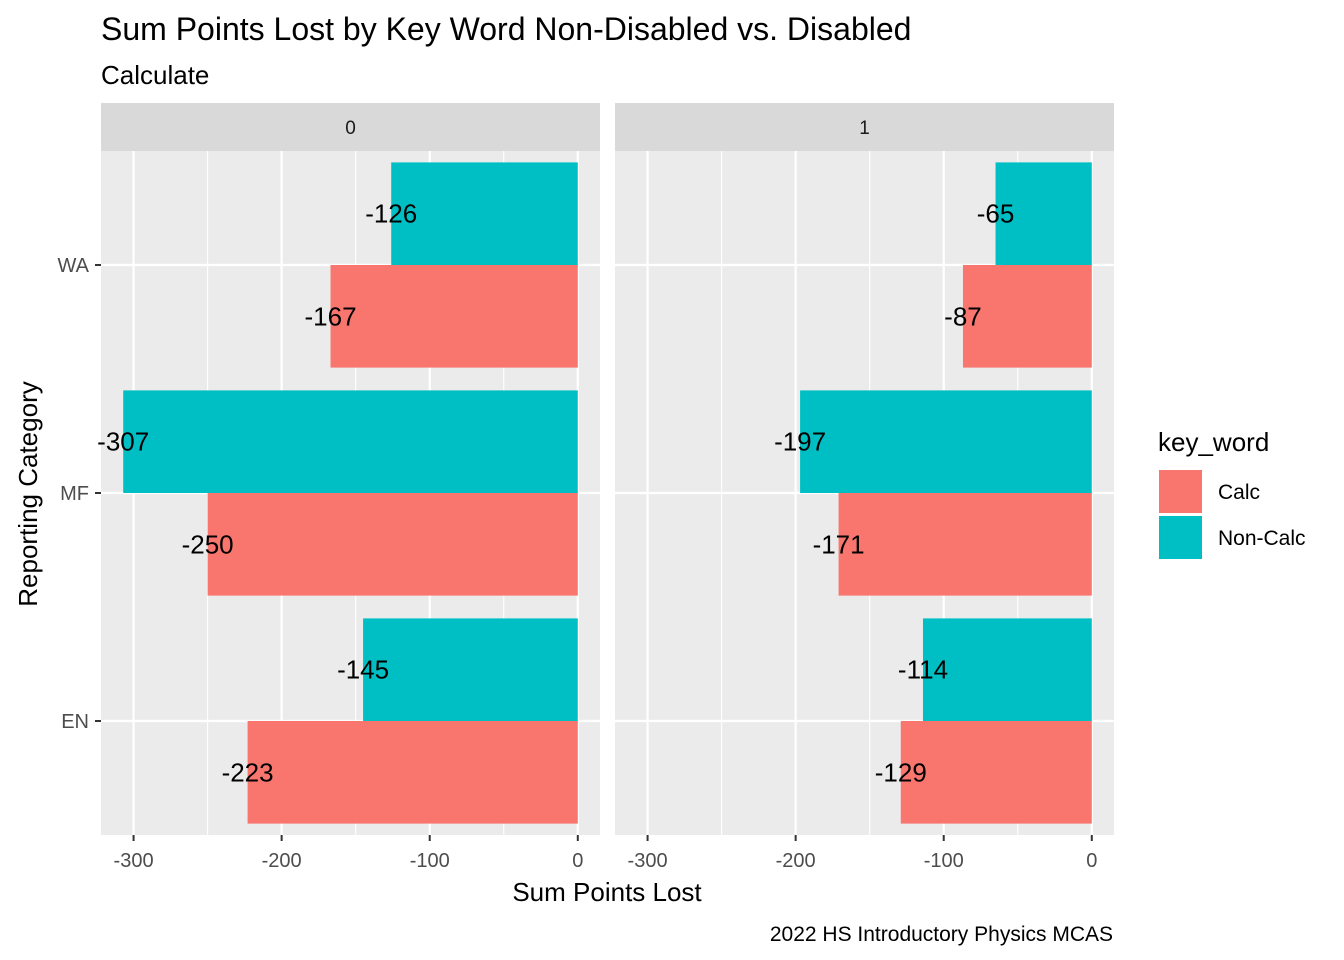 This screenshot has height=960, width=1344. I want to click on bar-label: -197, so click(800, 442).